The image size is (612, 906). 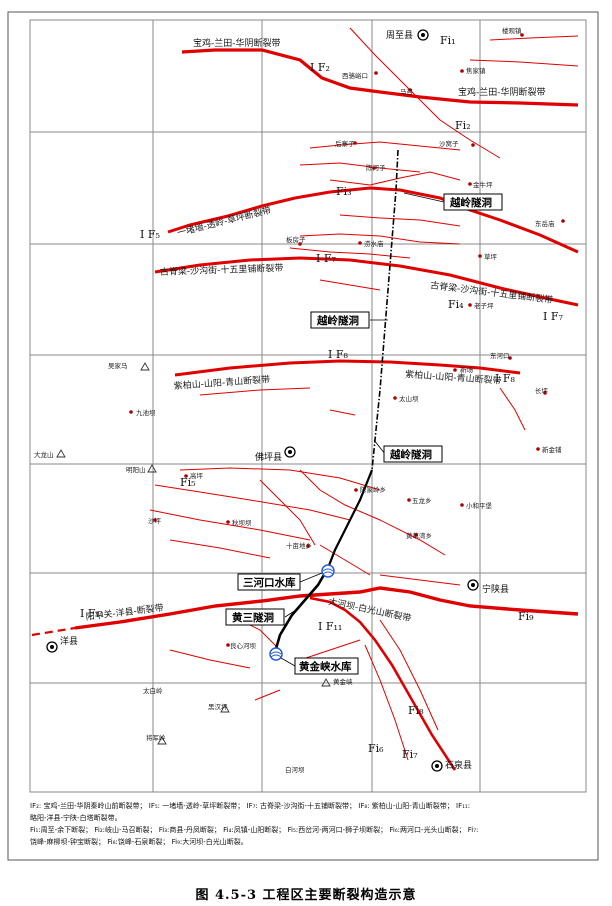 I want to click on town-label: 陈家岭乡, so click(x=373, y=489).